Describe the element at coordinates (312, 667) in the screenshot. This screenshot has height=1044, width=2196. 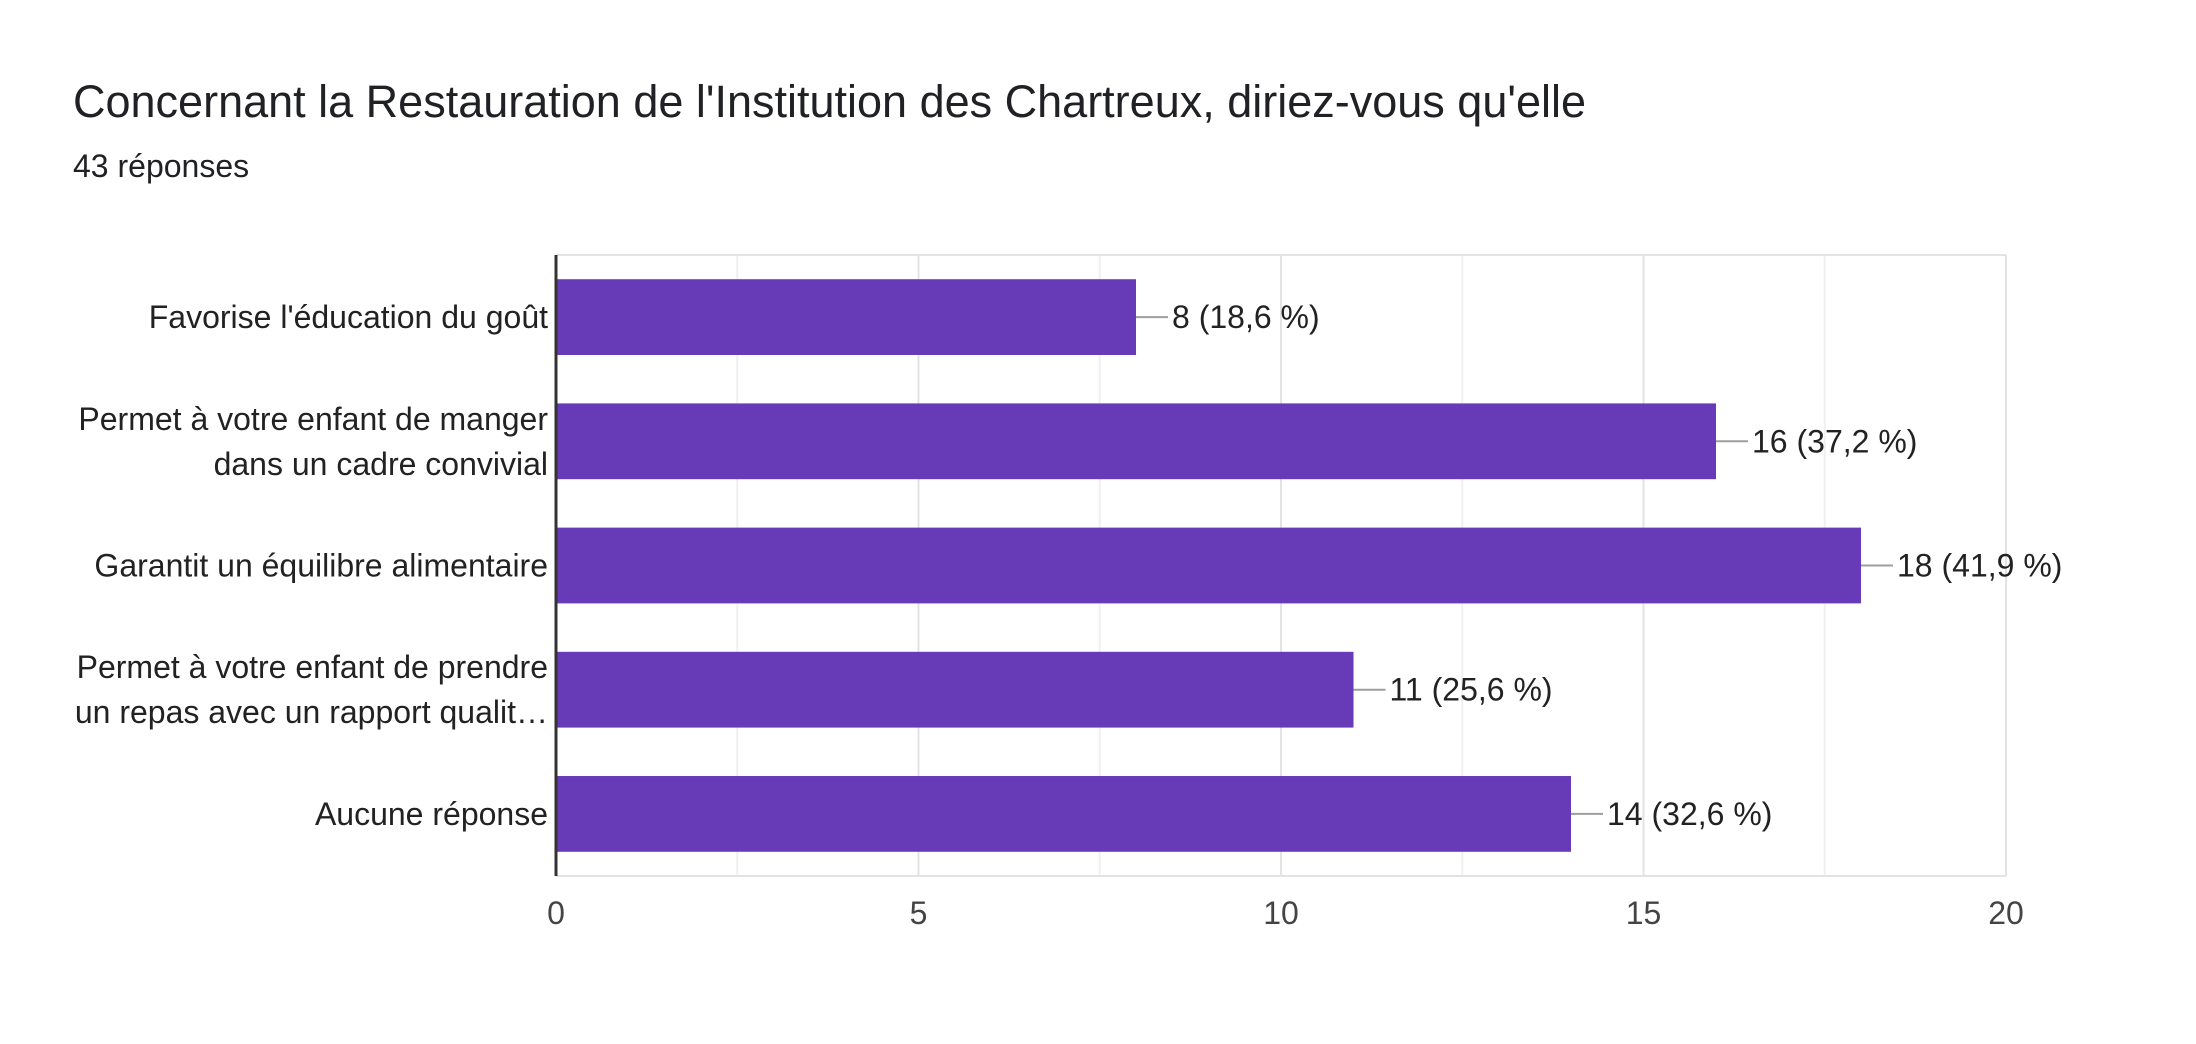
I see `category-label-3: Permet à votre enfant de prendre` at that location.